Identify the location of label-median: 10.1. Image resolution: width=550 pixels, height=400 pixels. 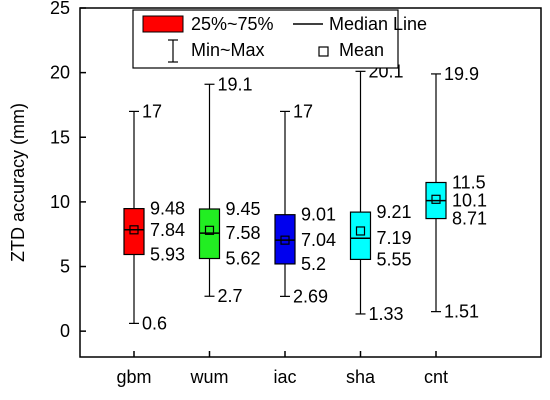
(469, 201).